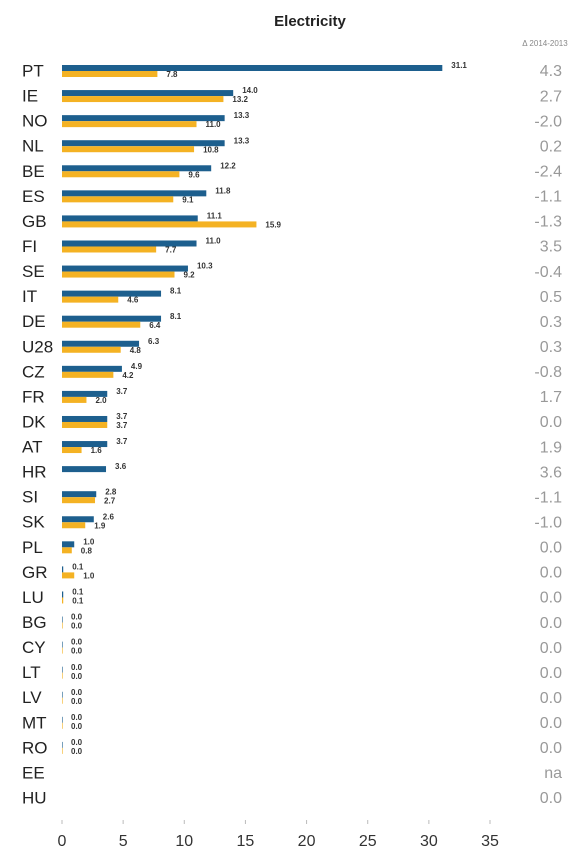 Image resolution: width=586 pixels, height=856 pixels. What do you see at coordinates (548, 222) in the screenshot?
I see `delta-label: -1.3` at bounding box center [548, 222].